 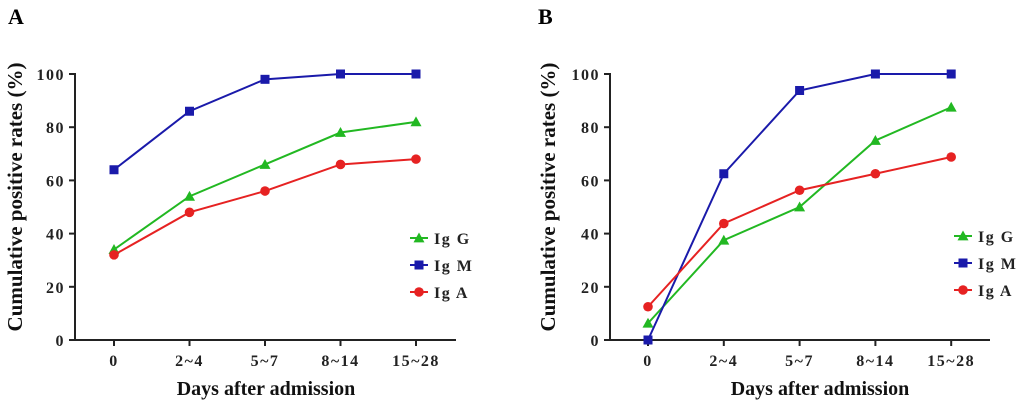 What do you see at coordinates (16, 16) in the screenshot?
I see `panel-label-a: A` at bounding box center [16, 16].